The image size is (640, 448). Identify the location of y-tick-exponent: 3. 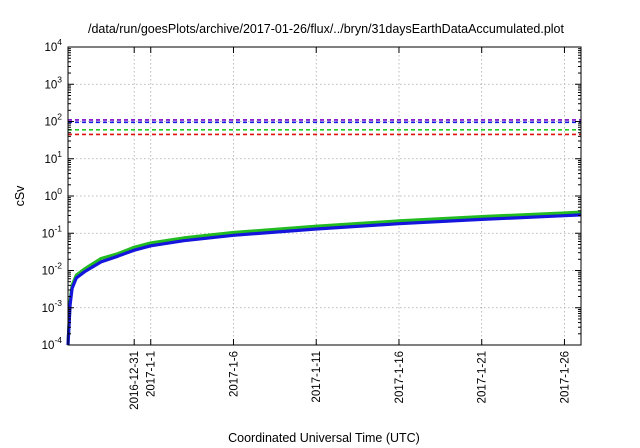
(59, 79).